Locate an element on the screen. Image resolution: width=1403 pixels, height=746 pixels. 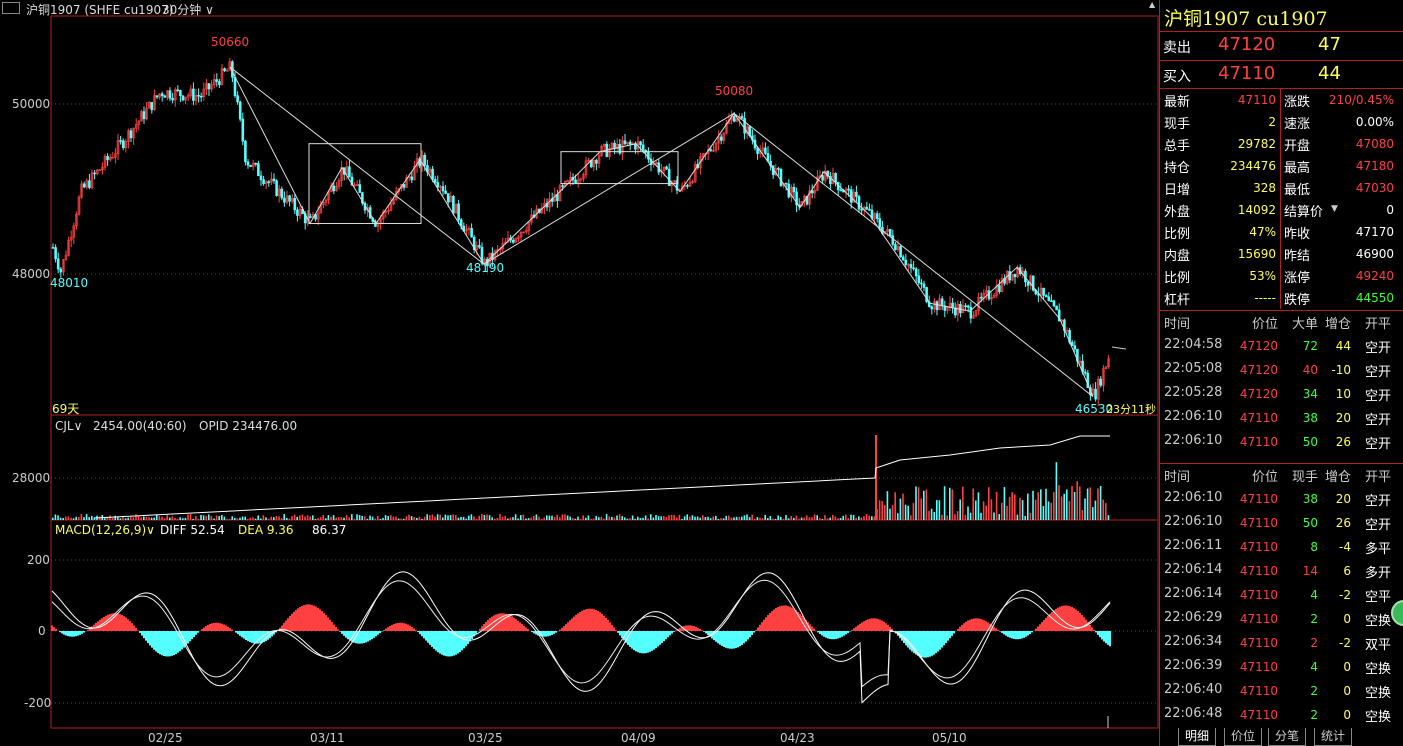
table-cell: 47110 is located at coordinates (1258, 595).